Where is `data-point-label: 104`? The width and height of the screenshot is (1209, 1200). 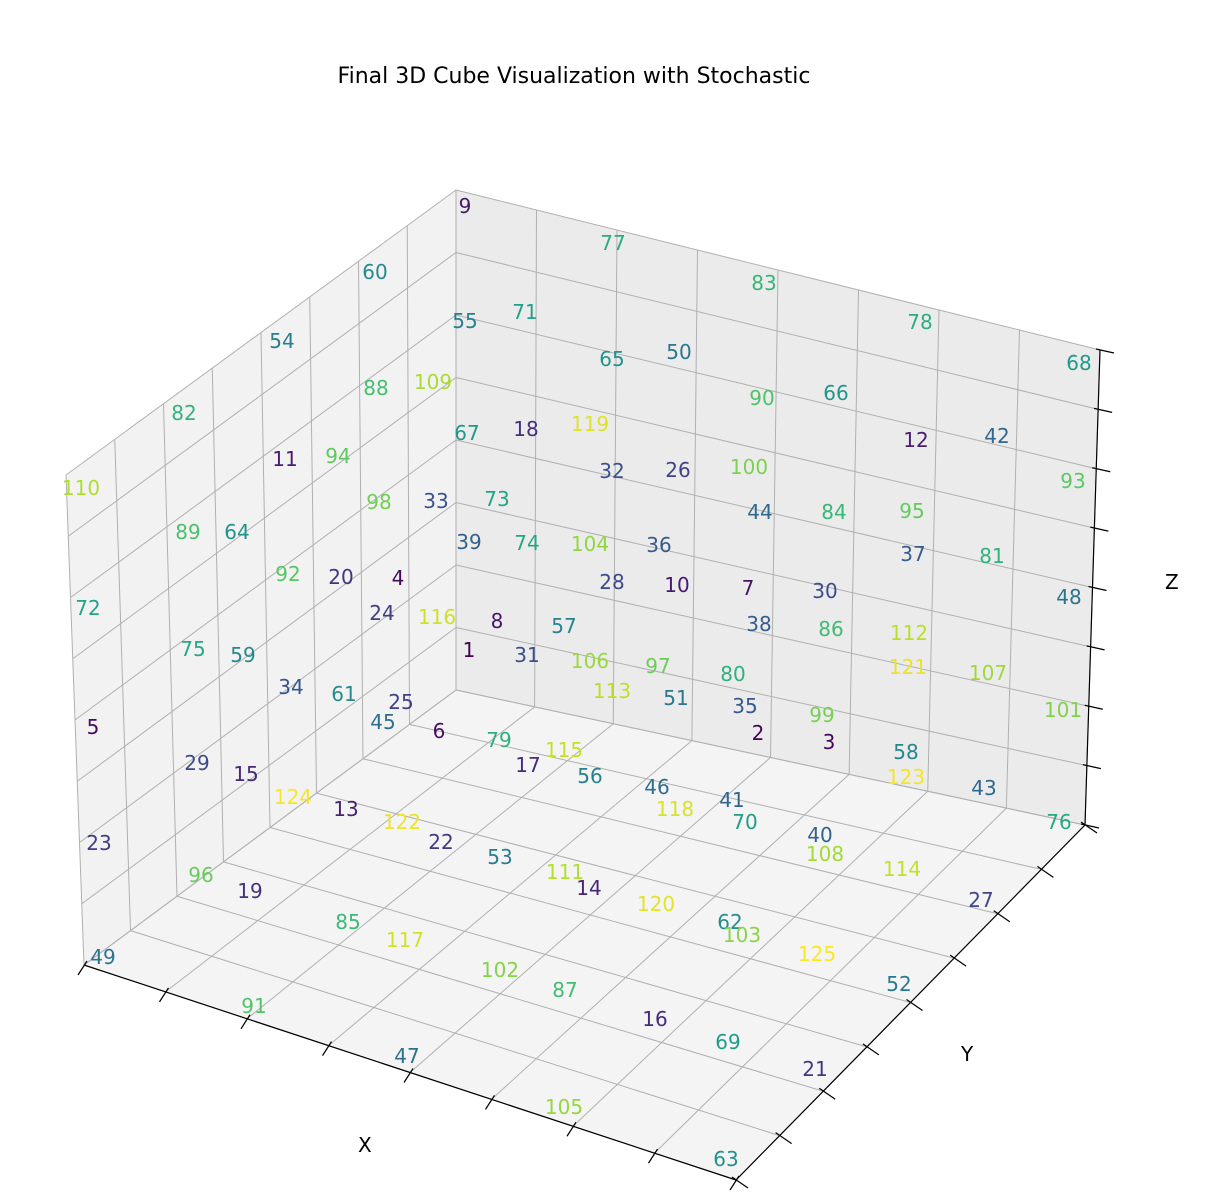 data-point-label: 104 is located at coordinates (590, 544).